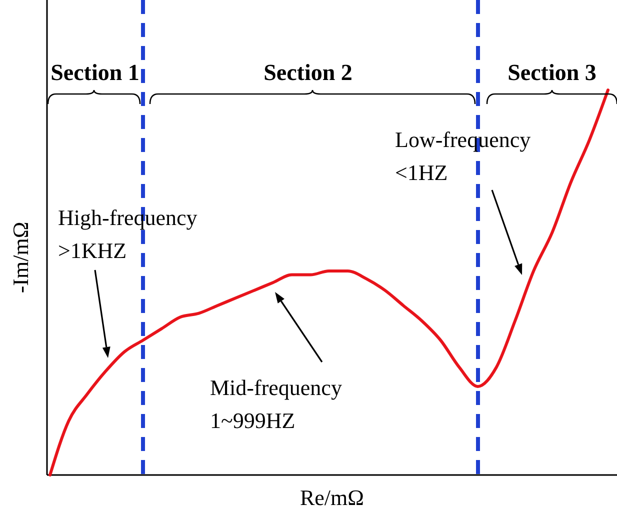 Image resolution: width=617 pixels, height=513 pixels. I want to click on annotation: Low-frequency <1HZ, so click(463, 156).